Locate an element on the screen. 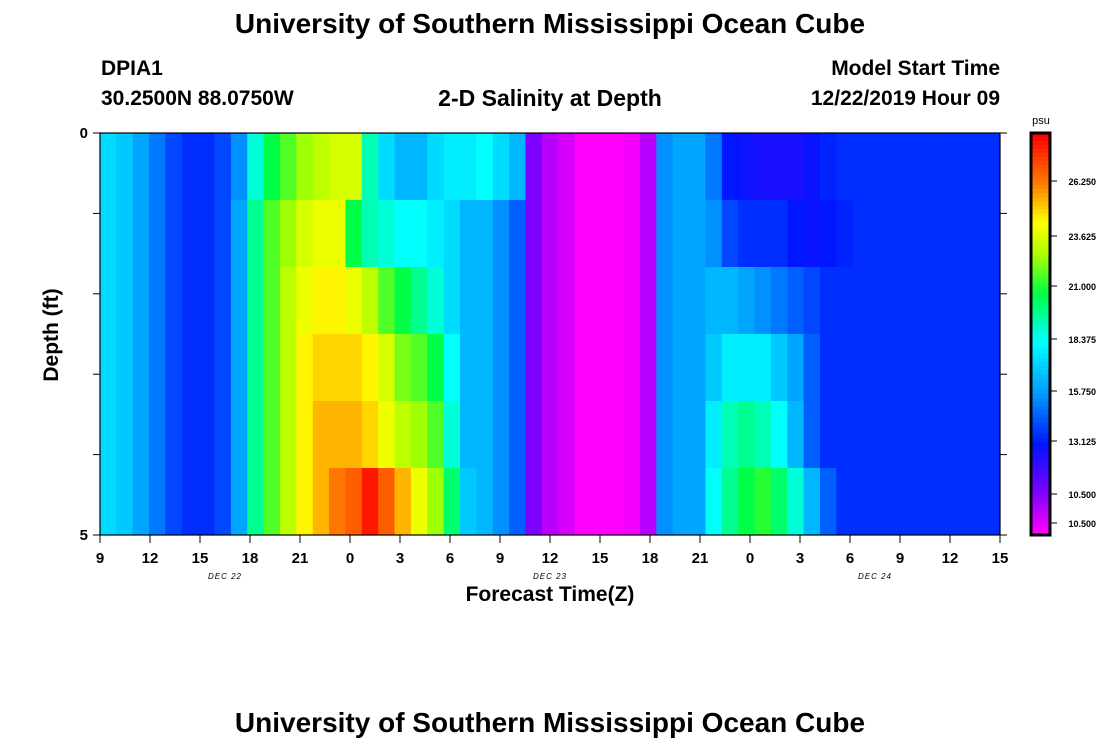  x-tick-label: 9 is located at coordinates (100, 558).